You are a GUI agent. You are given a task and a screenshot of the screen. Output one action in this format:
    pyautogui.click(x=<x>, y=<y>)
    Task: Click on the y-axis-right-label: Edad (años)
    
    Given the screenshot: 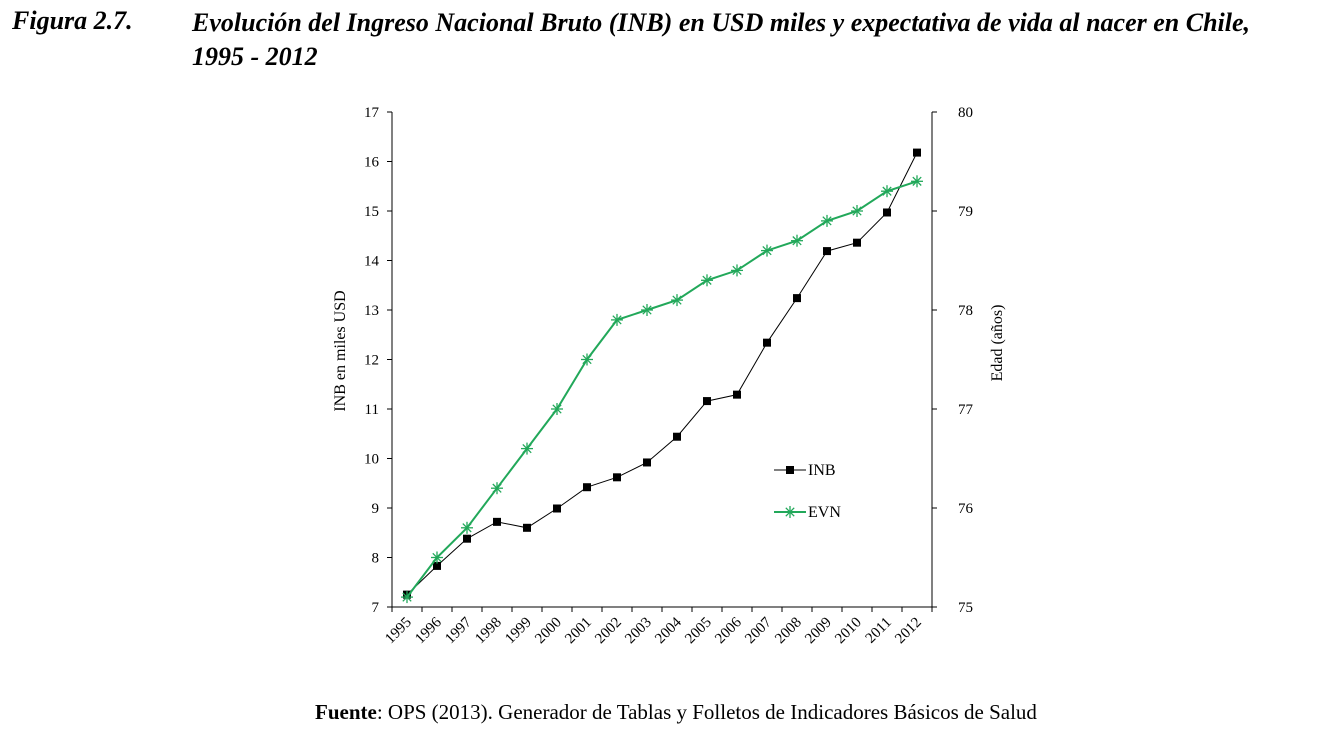 What is the action you would take?
    pyautogui.click(x=997, y=343)
    